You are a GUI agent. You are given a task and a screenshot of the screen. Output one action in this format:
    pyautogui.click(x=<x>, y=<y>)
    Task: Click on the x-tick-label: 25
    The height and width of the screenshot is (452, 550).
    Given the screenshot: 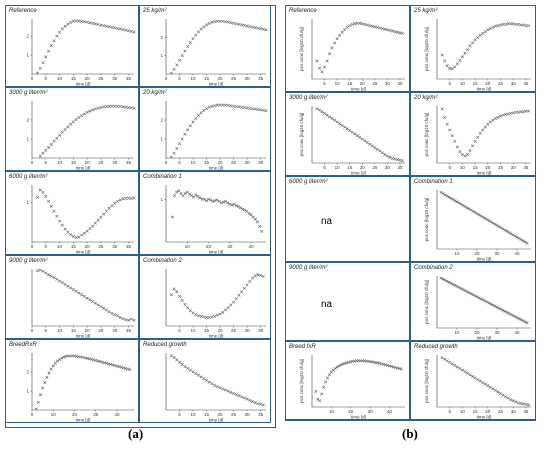 What is the action you would take?
    pyautogui.click(x=501, y=411)
    